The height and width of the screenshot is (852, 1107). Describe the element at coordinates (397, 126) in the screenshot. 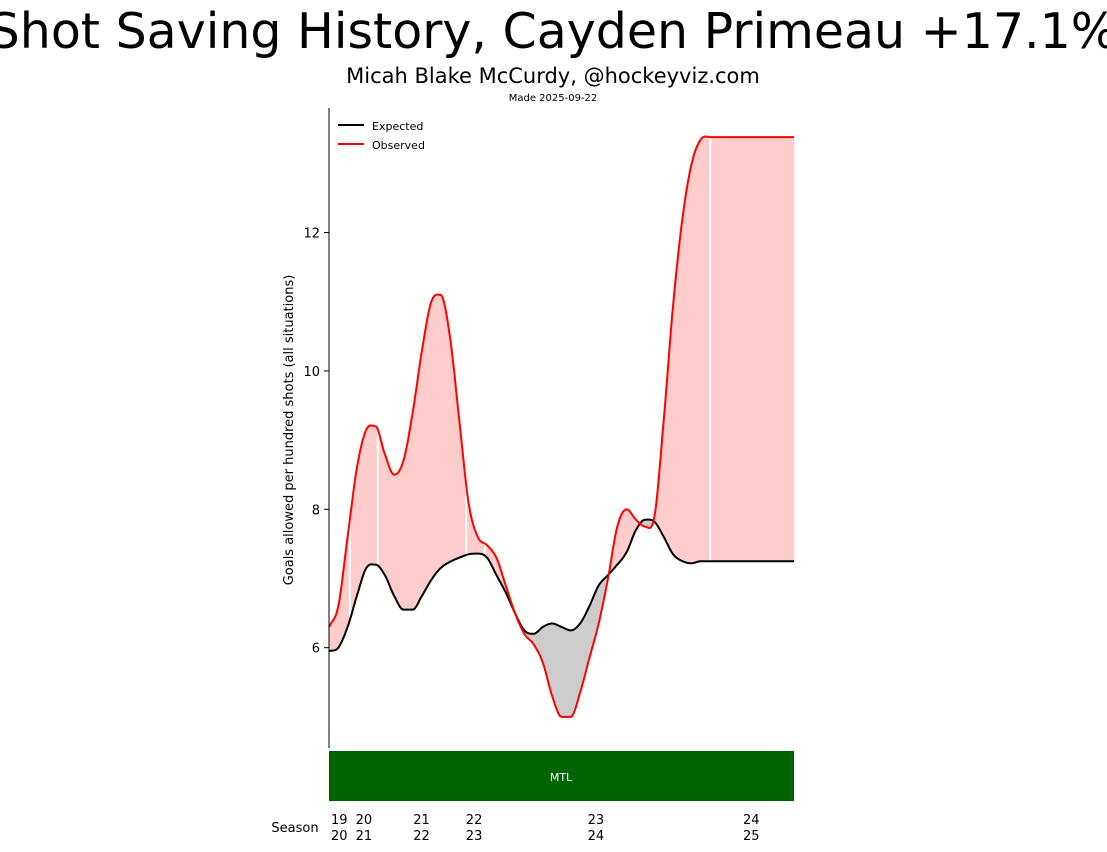

I see `legend-expected-label: Expected` at that location.